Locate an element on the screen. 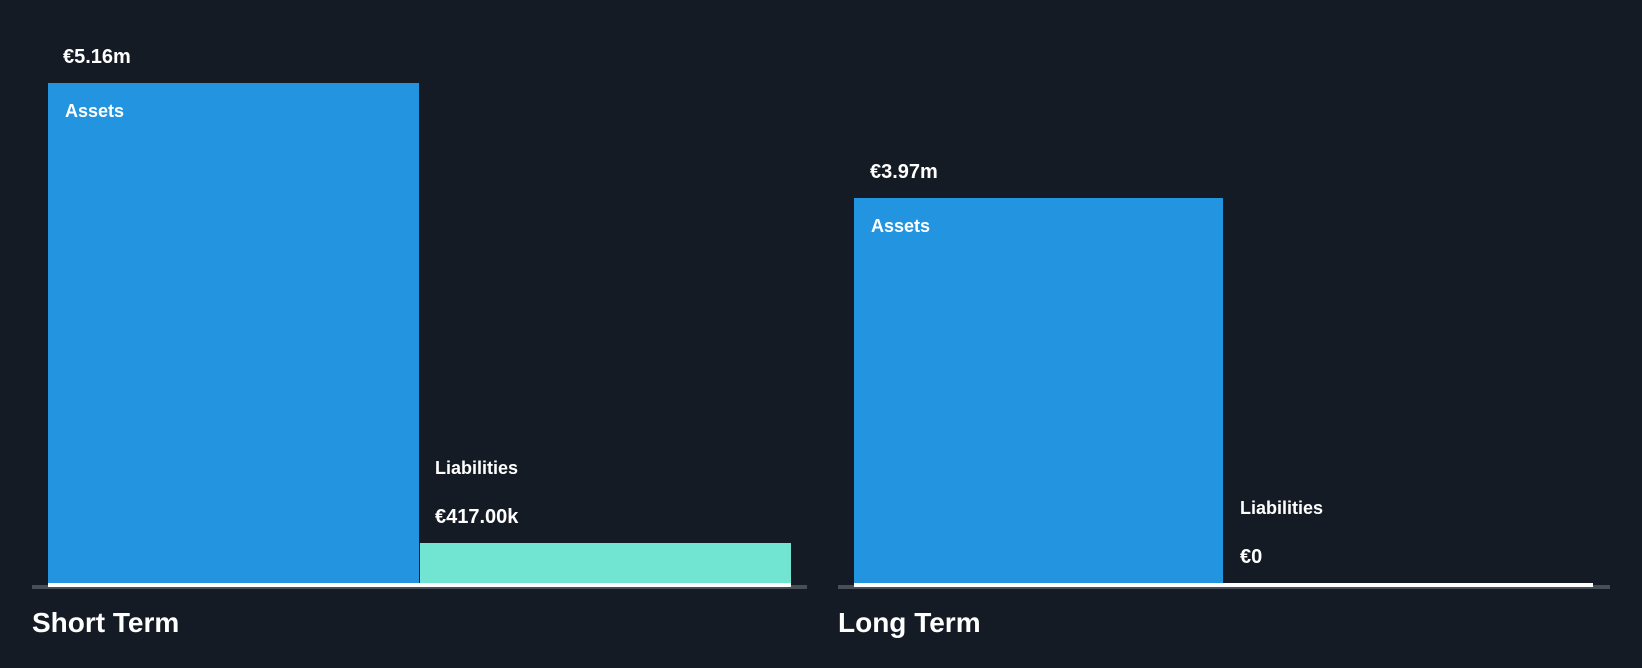 The height and width of the screenshot is (668, 1642). liabilities-value-label: €0 is located at coordinates (1251, 557).